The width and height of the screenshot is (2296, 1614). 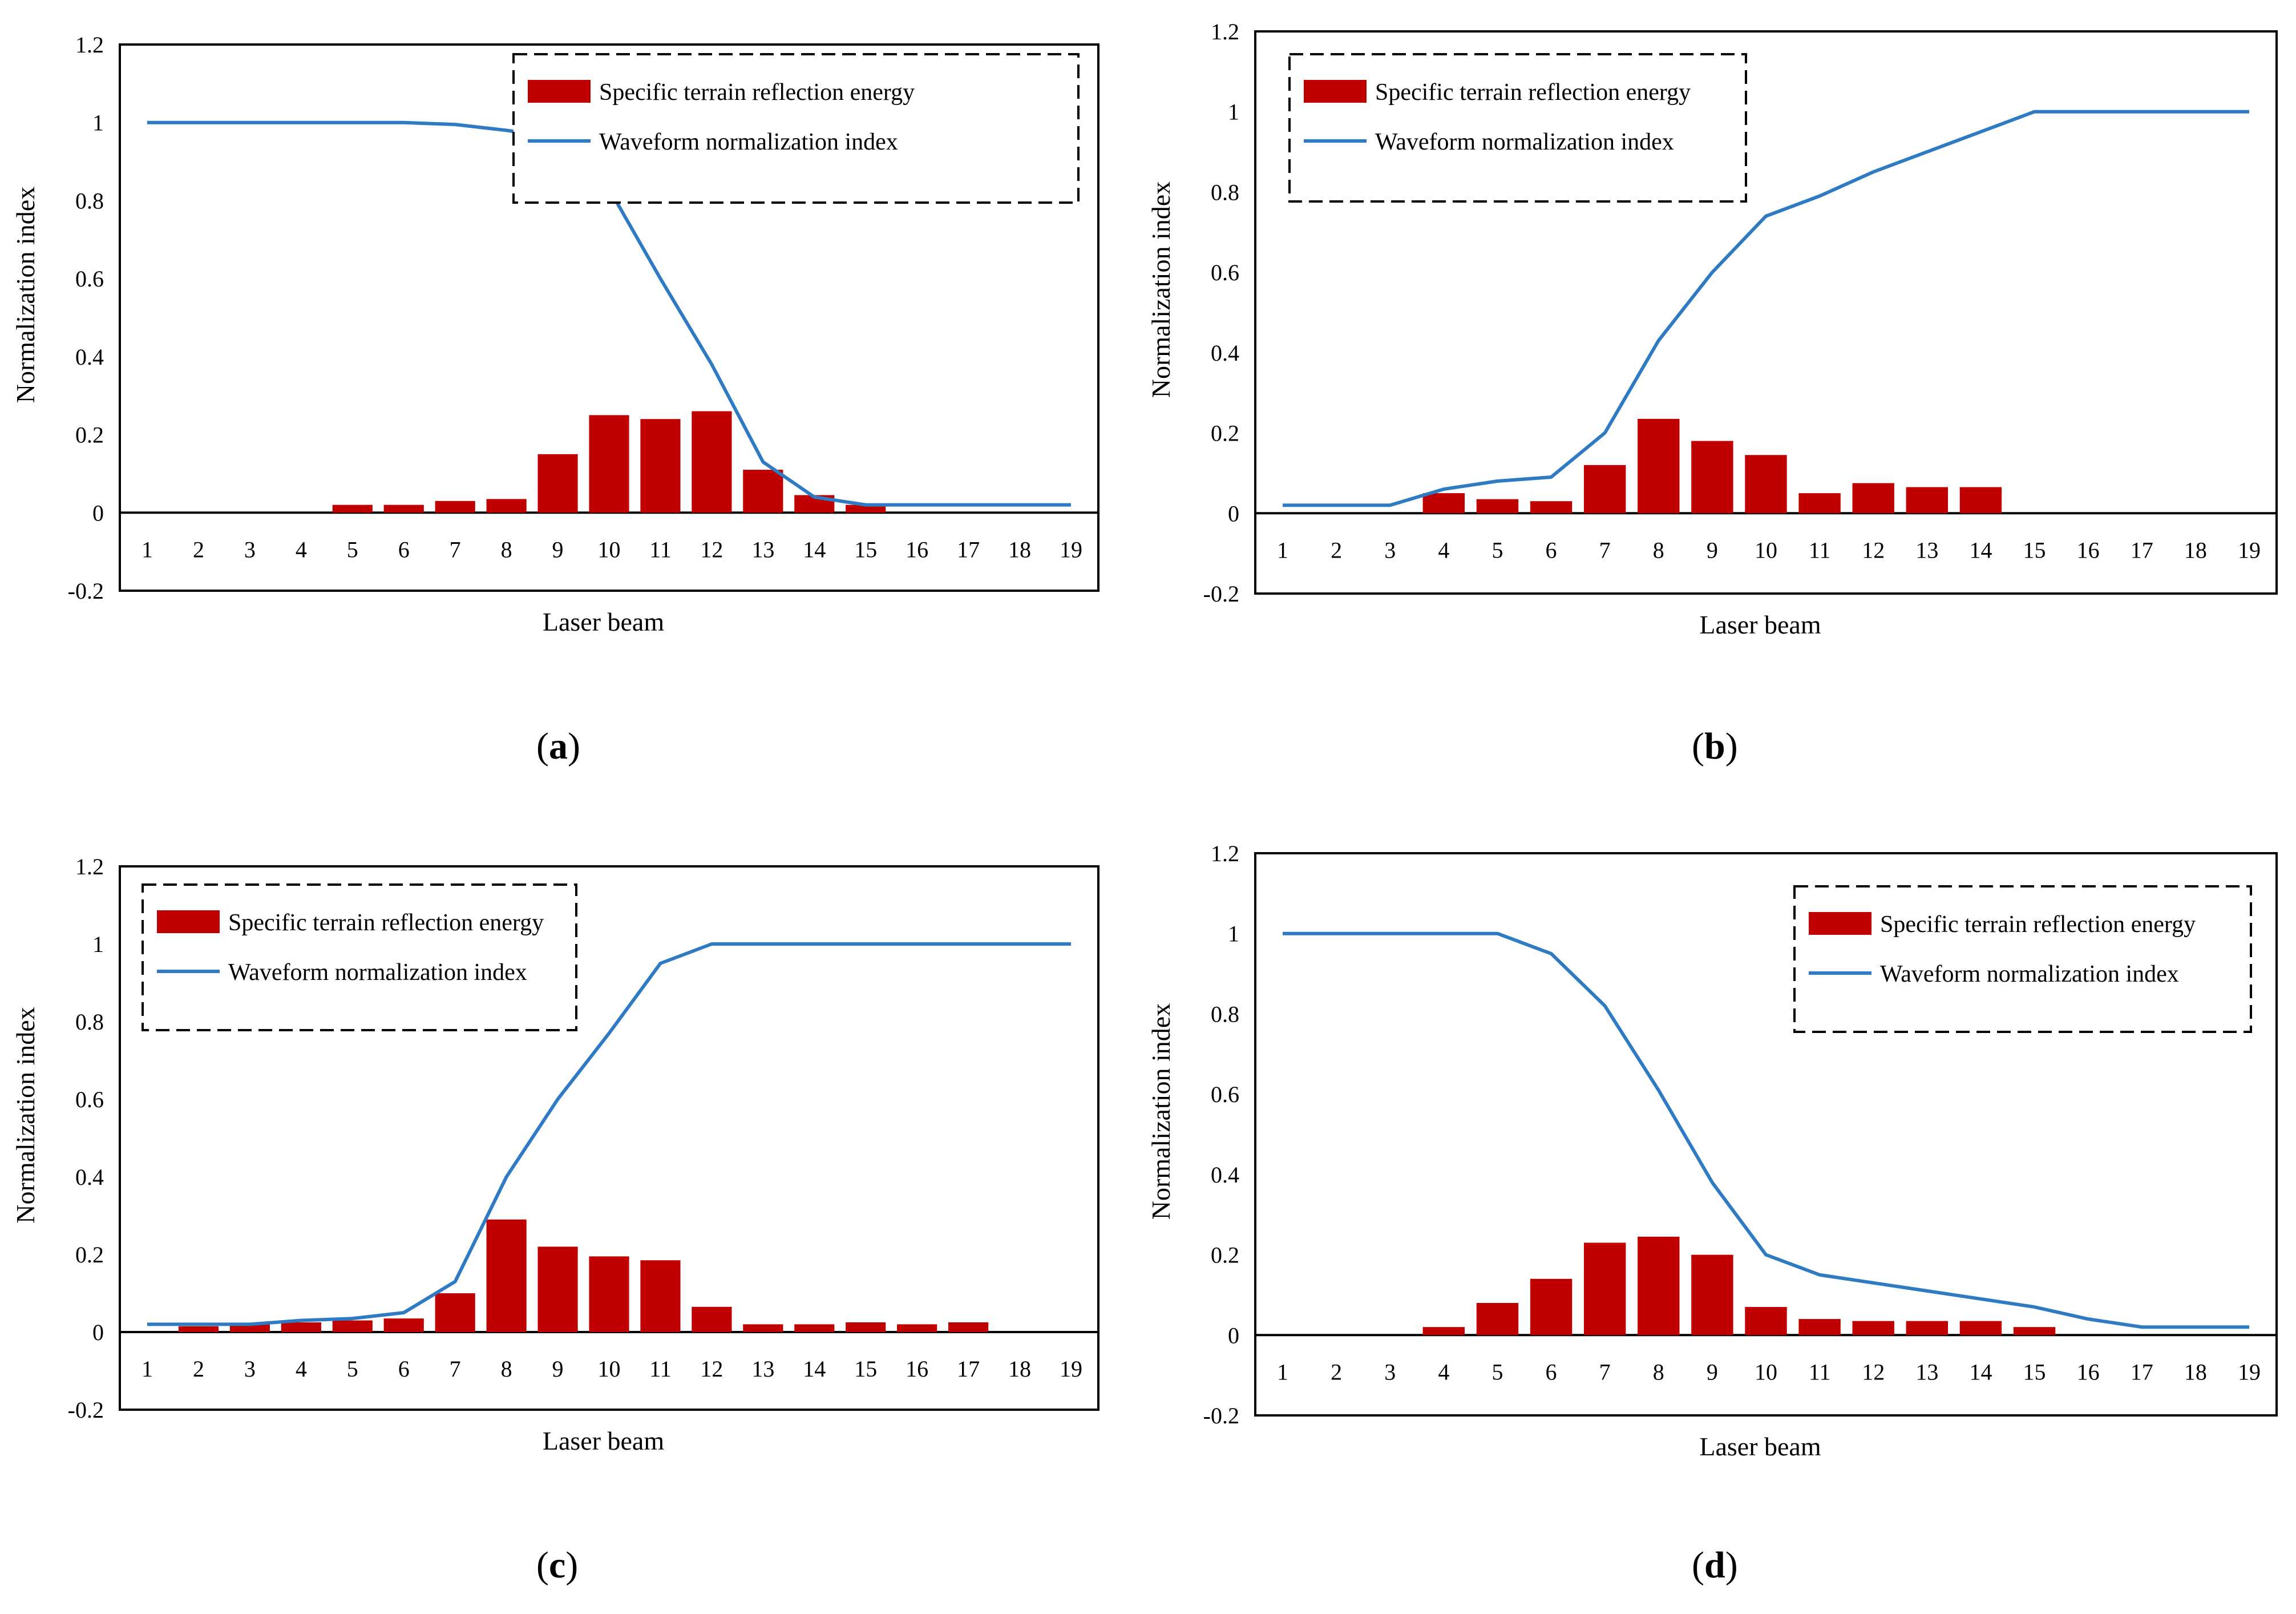 What do you see at coordinates (609, 1138) in the screenshot?
I see `plot-frame` at bounding box center [609, 1138].